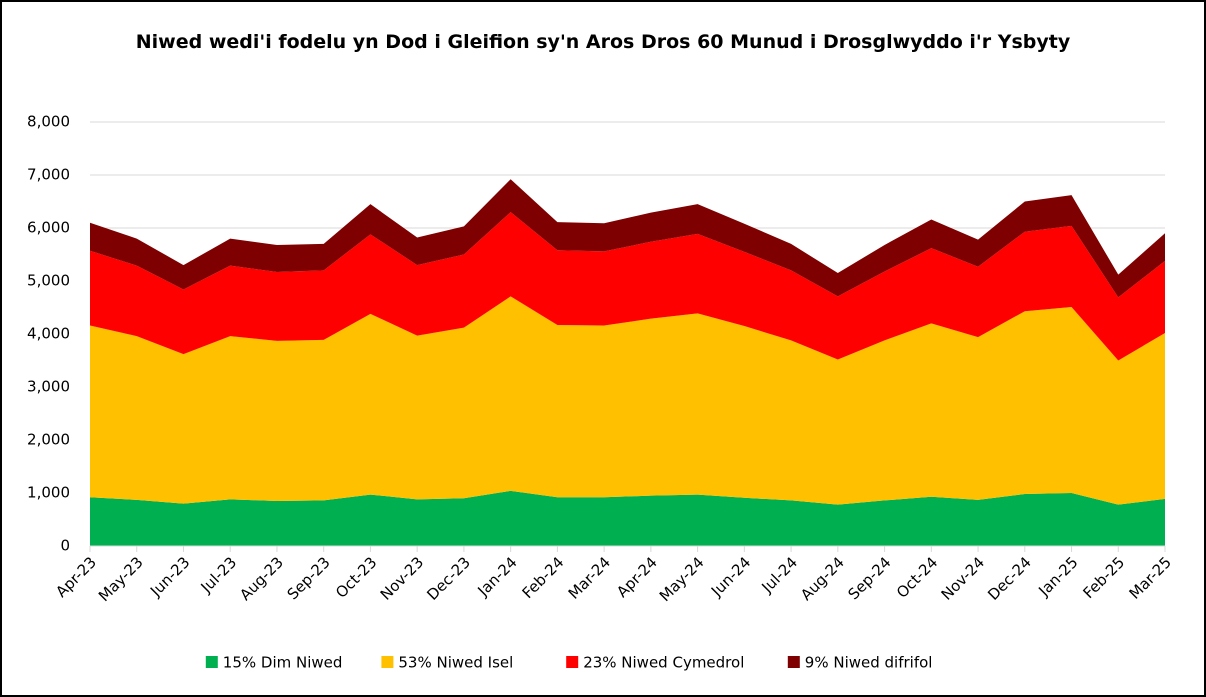 This screenshot has width=1206, height=697. Describe the element at coordinates (455, 663) in the screenshot. I see `legend-label: 53% Niwed Isel` at that location.